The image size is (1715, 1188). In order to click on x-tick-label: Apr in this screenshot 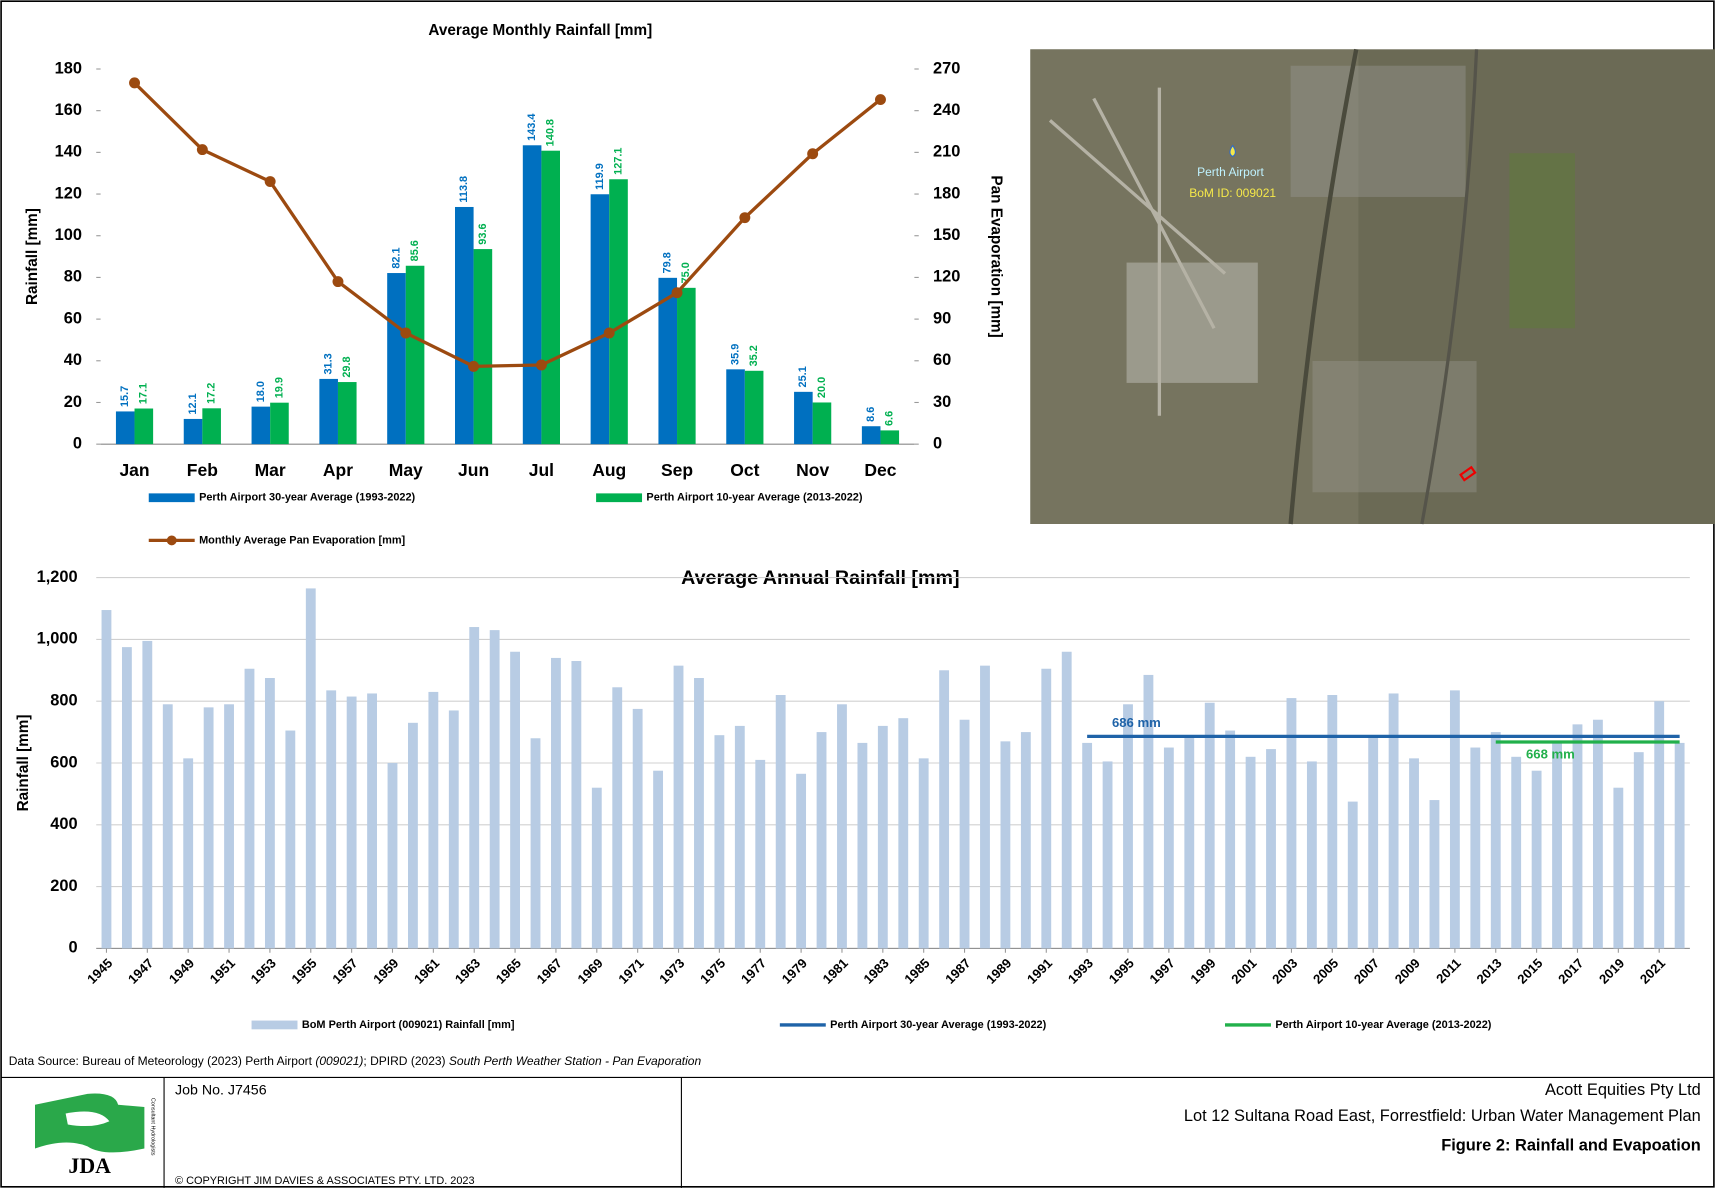, I will do `click(338, 470)`.